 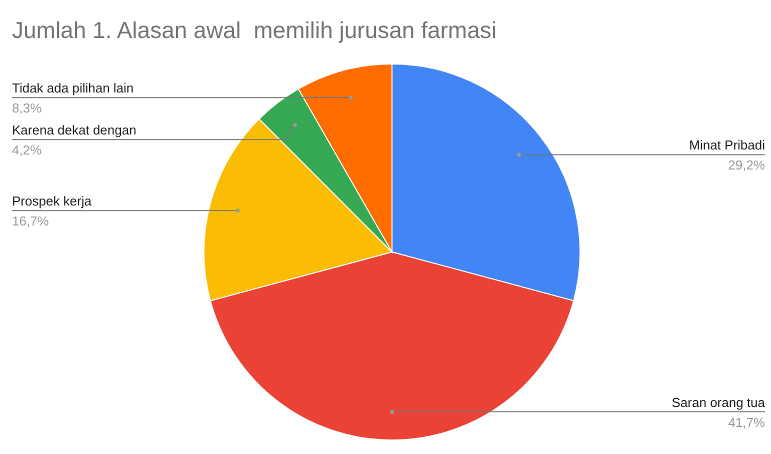 I want to click on slice-label: Tidak ada pilihan lain, so click(x=73, y=88).